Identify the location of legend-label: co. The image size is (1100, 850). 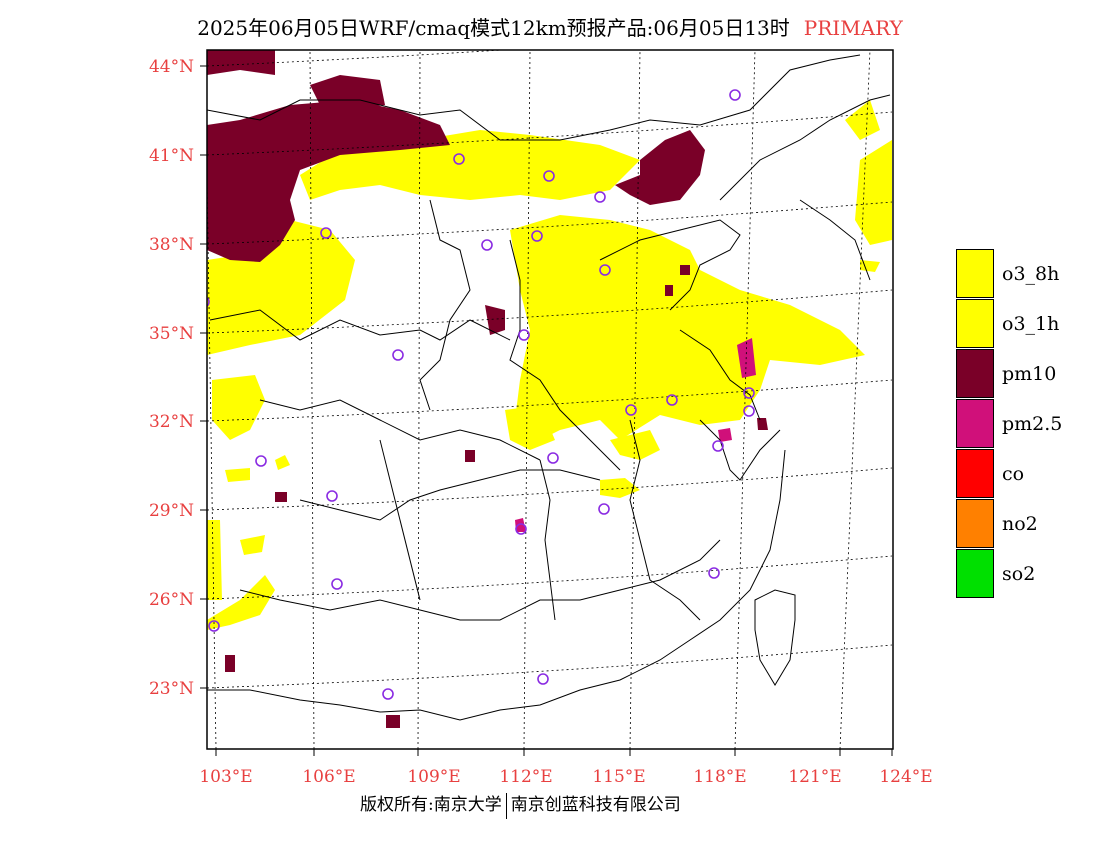
(1013, 474).